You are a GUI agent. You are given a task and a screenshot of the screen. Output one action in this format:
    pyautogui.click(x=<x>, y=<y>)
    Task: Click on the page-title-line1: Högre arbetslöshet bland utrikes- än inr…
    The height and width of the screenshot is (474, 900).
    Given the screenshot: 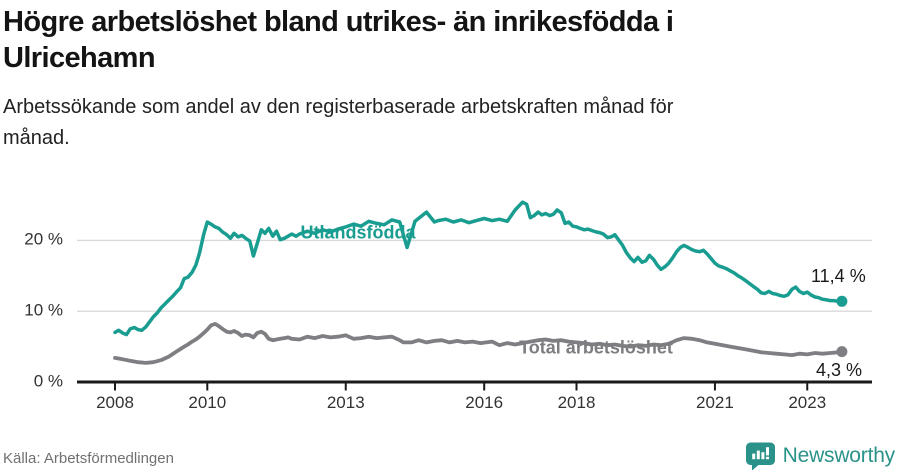 What is the action you would take?
    pyautogui.click(x=338, y=22)
    